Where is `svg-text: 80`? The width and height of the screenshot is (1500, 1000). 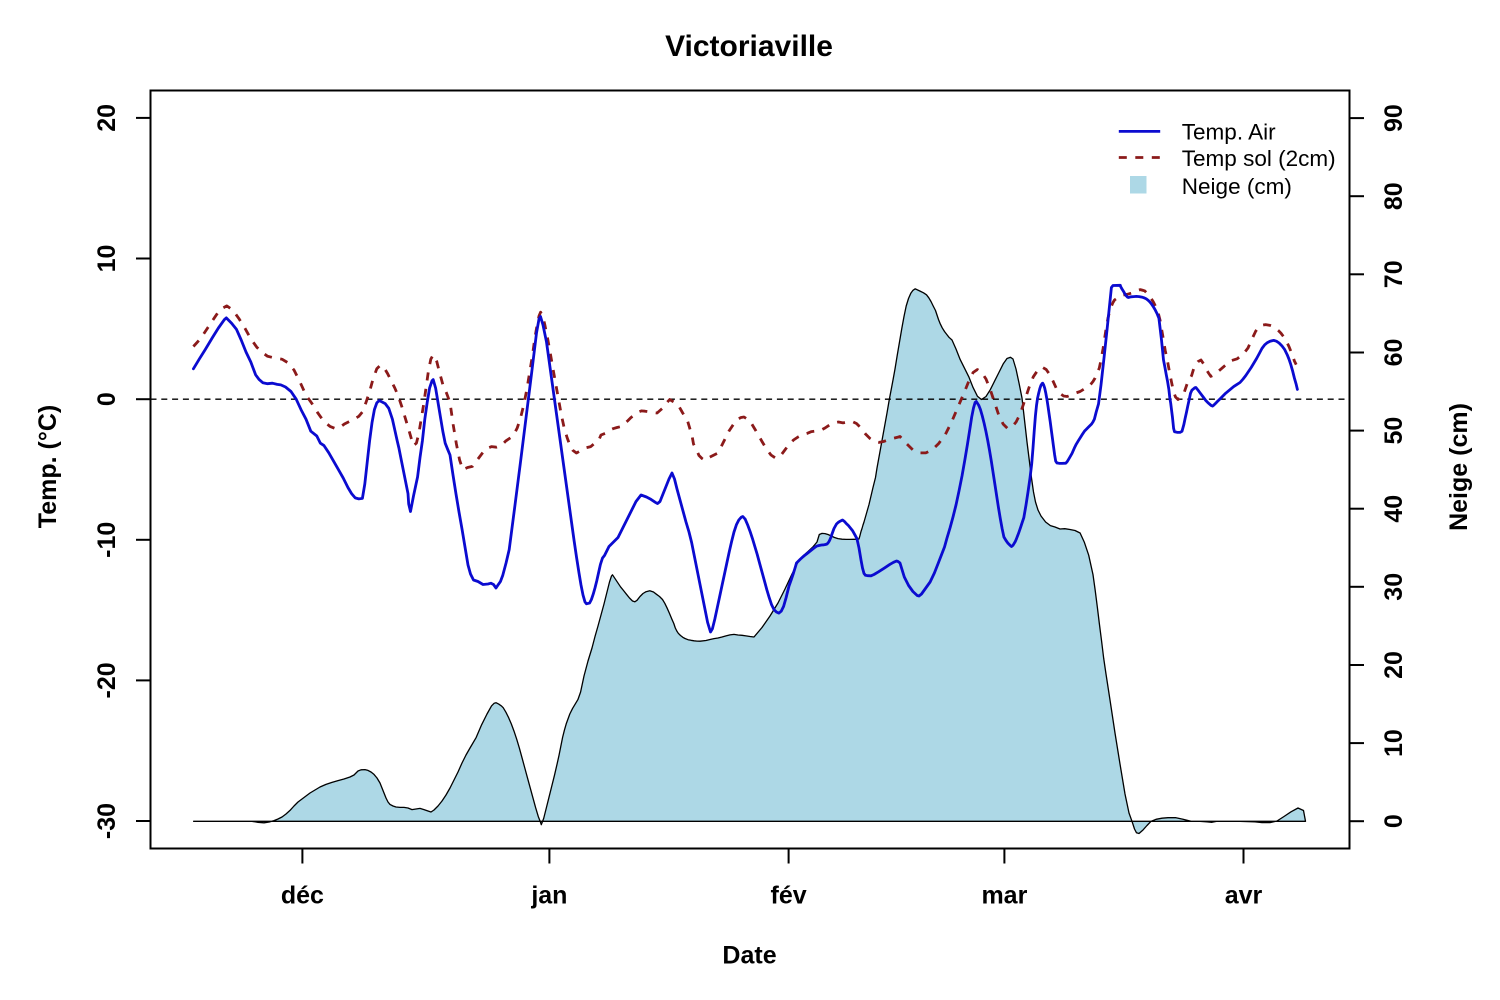
svg-text: 80 is located at coordinates (1394, 196).